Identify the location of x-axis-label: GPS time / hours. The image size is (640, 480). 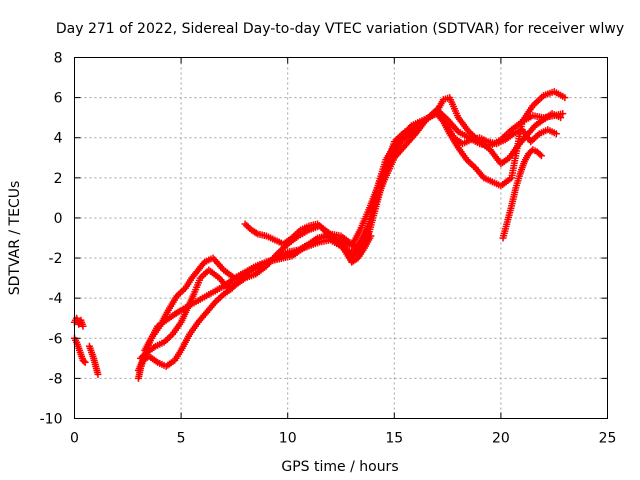
(339, 467).